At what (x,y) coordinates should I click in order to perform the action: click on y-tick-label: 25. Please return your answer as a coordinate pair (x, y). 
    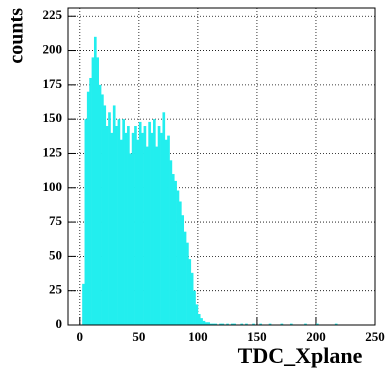
    Looking at the image, I should click on (56, 289).